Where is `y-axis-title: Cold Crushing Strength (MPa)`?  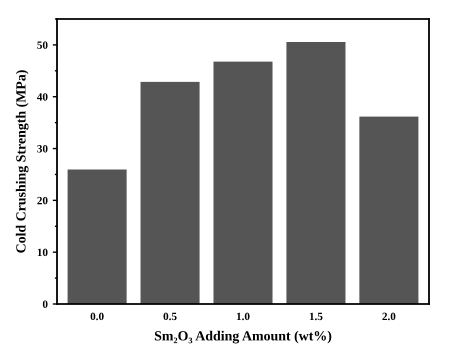
y-axis-title: Cold Crushing Strength (MPa) is located at coordinates (22, 161).